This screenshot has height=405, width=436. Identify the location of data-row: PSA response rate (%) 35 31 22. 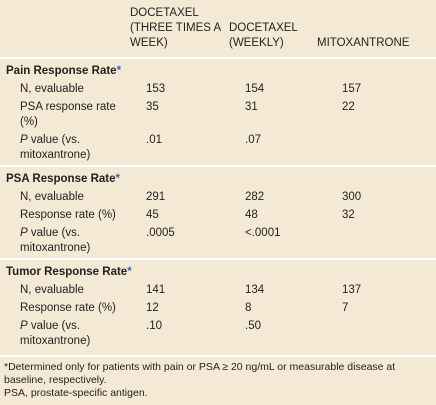
(218, 115).